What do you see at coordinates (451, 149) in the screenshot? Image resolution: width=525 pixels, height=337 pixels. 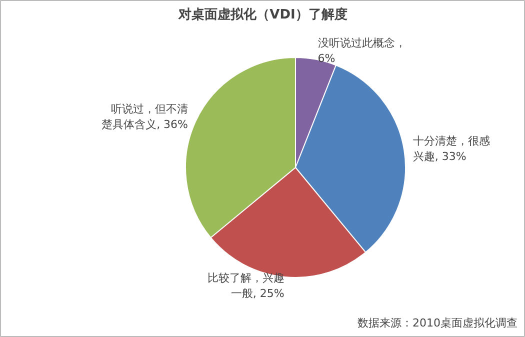 I see `data-label: 十分清楚，很感兴趣, 33%` at bounding box center [451, 149].